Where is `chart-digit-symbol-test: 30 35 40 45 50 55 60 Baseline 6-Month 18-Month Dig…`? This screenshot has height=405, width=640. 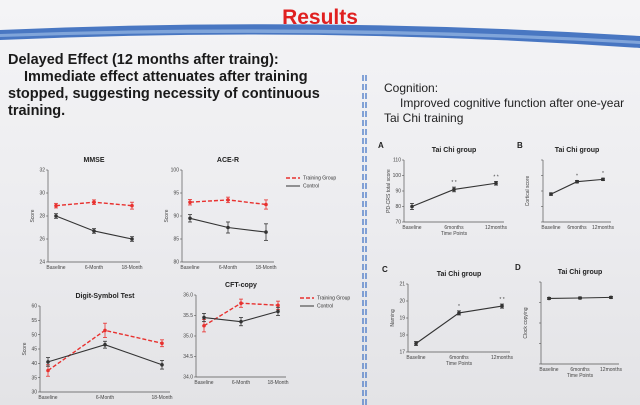
chart-digit-symbol-test: 30 35 40 45 50 55 60 Baseline 6-Month 18-Month Dig… is located at coordinates (97, 347).